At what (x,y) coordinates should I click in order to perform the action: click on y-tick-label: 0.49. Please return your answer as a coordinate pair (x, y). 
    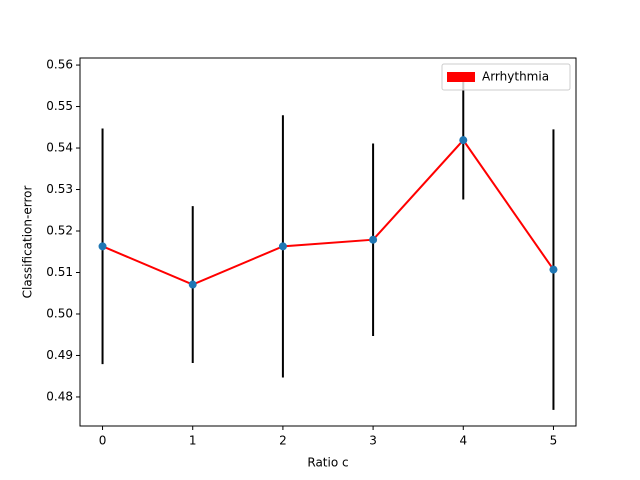
    Looking at the image, I should click on (59, 355).